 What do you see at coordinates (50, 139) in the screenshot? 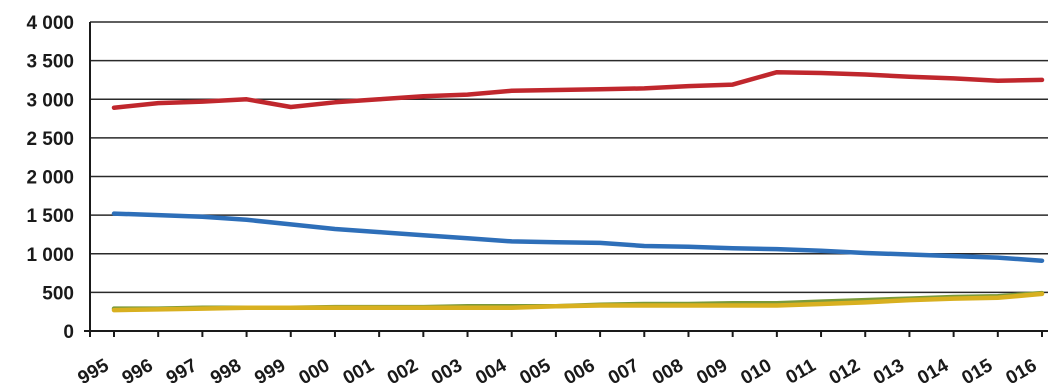
I see `y-tick-label: 2 500` at bounding box center [50, 139].